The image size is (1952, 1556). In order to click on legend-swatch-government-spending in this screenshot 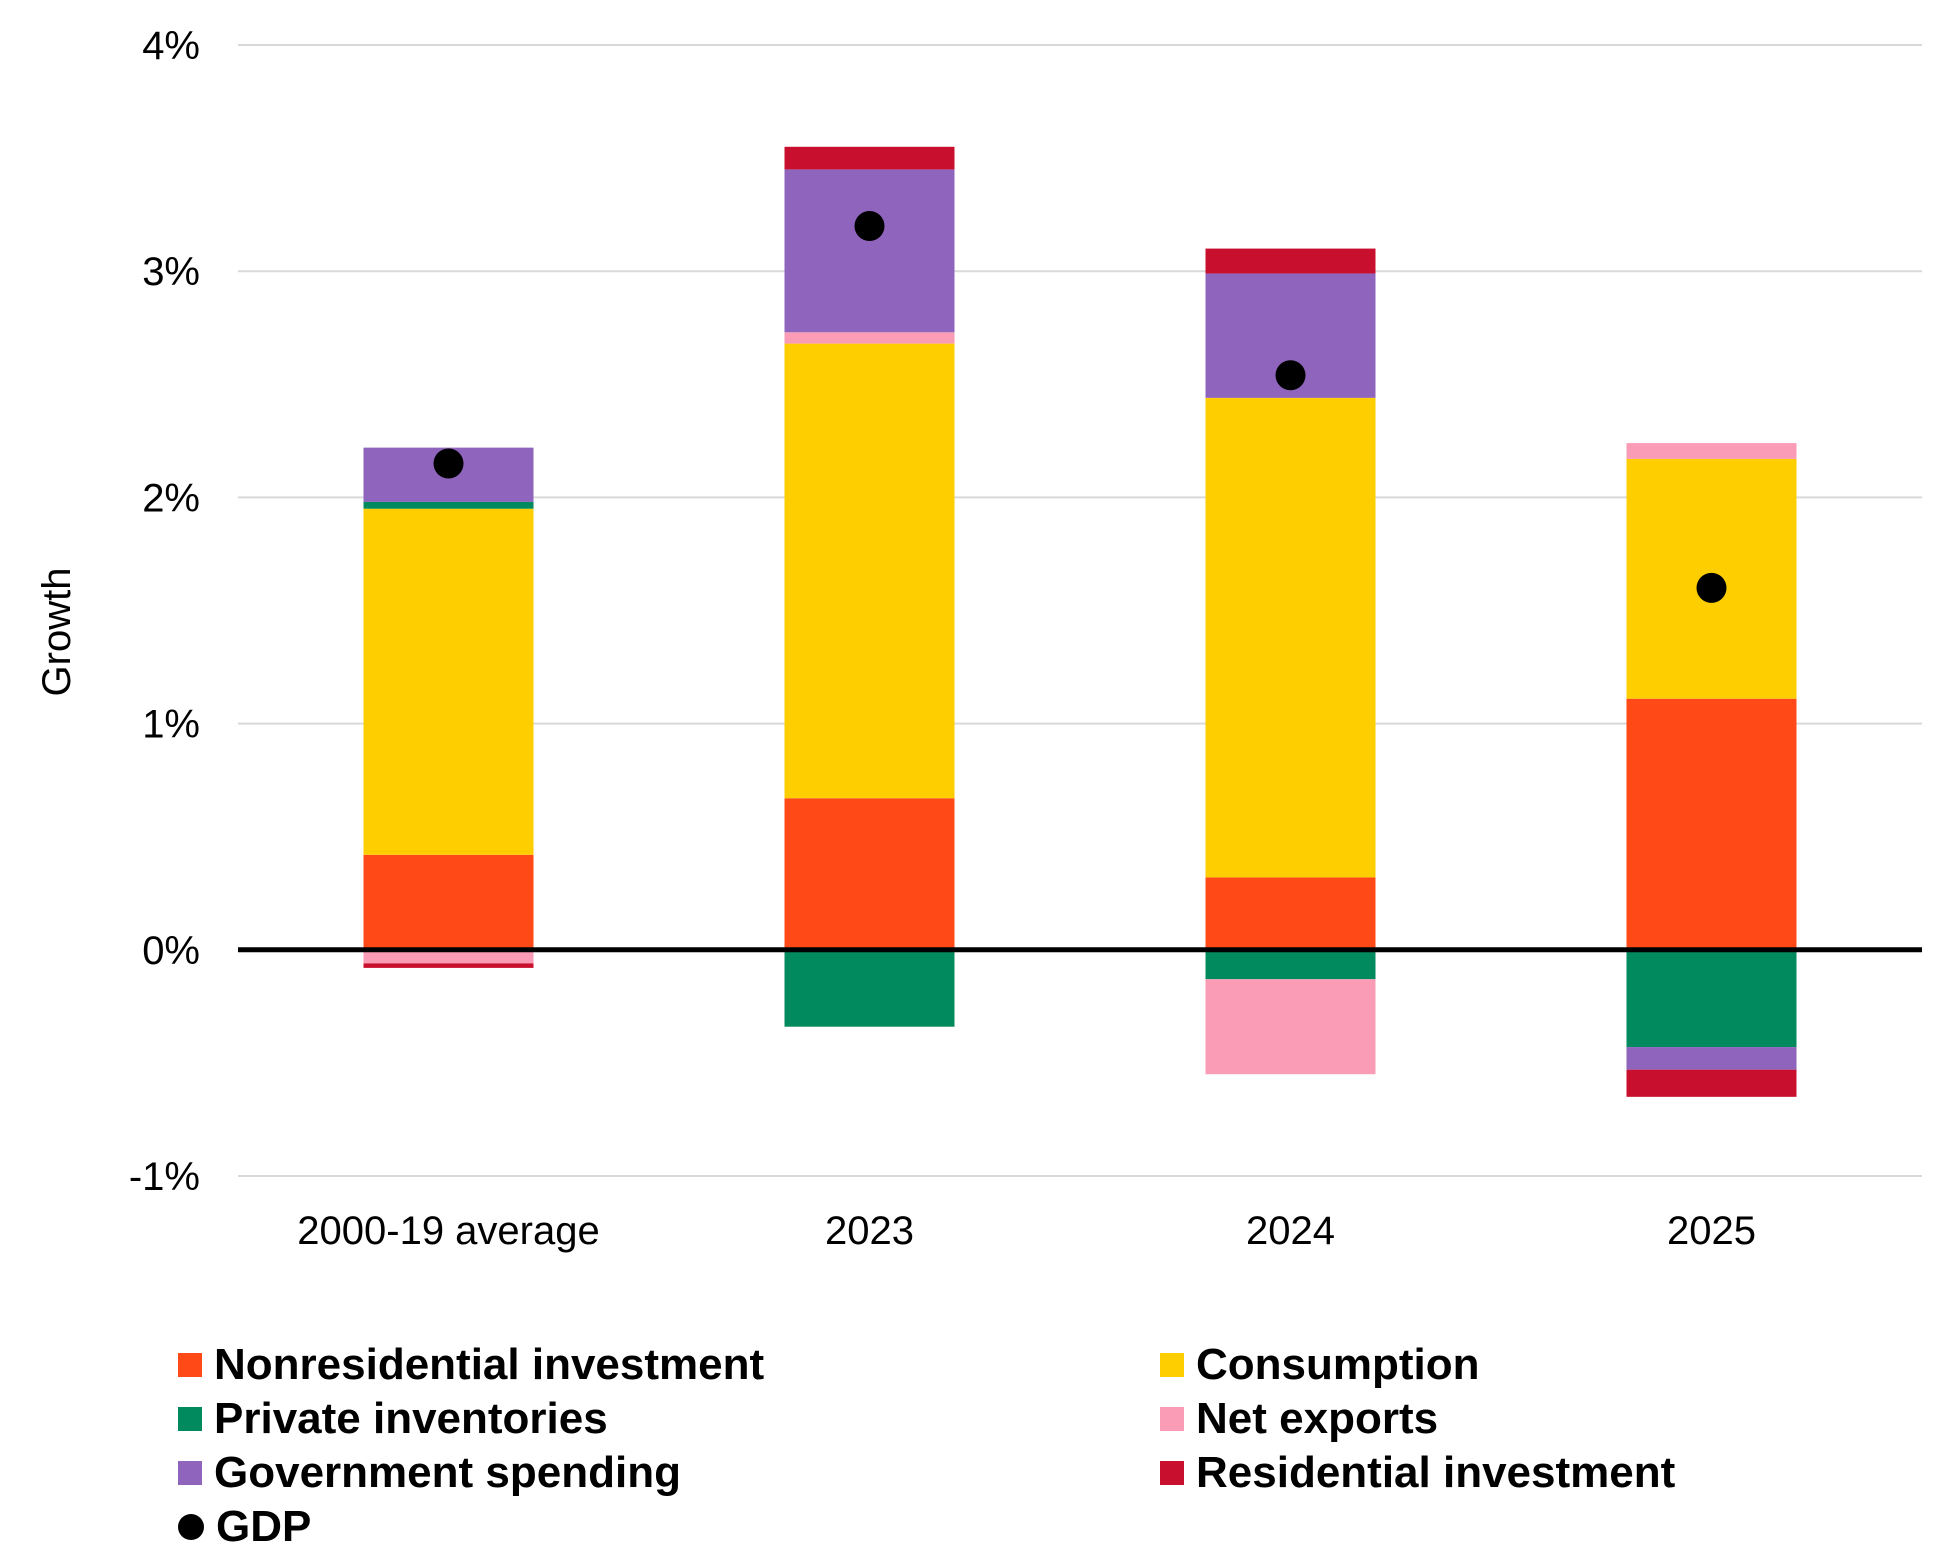, I will do `click(190, 1473)`.